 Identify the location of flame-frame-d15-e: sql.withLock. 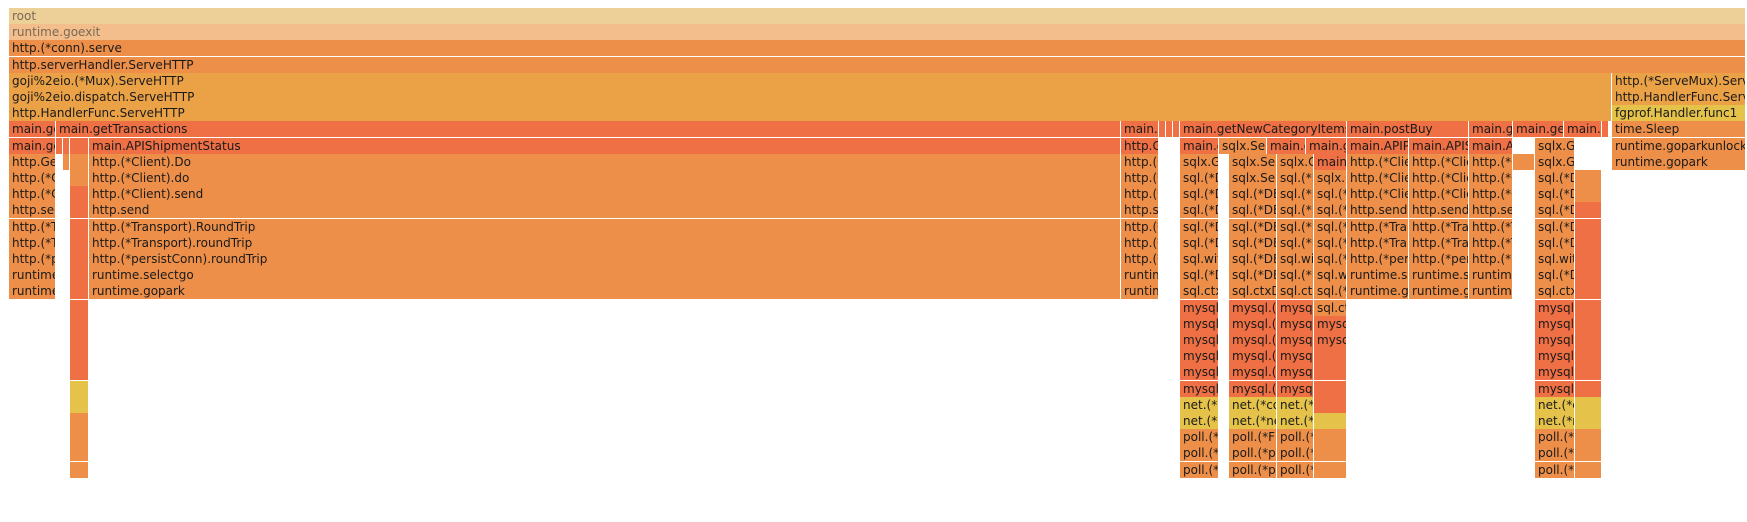
(1295, 259).